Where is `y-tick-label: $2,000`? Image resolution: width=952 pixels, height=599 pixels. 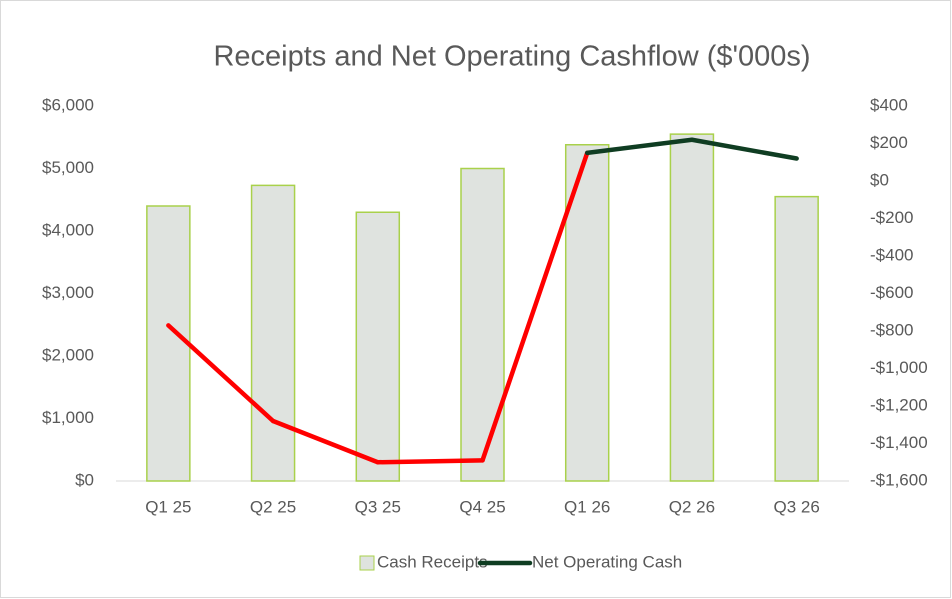
y-tick-label: $2,000 is located at coordinates (68, 354).